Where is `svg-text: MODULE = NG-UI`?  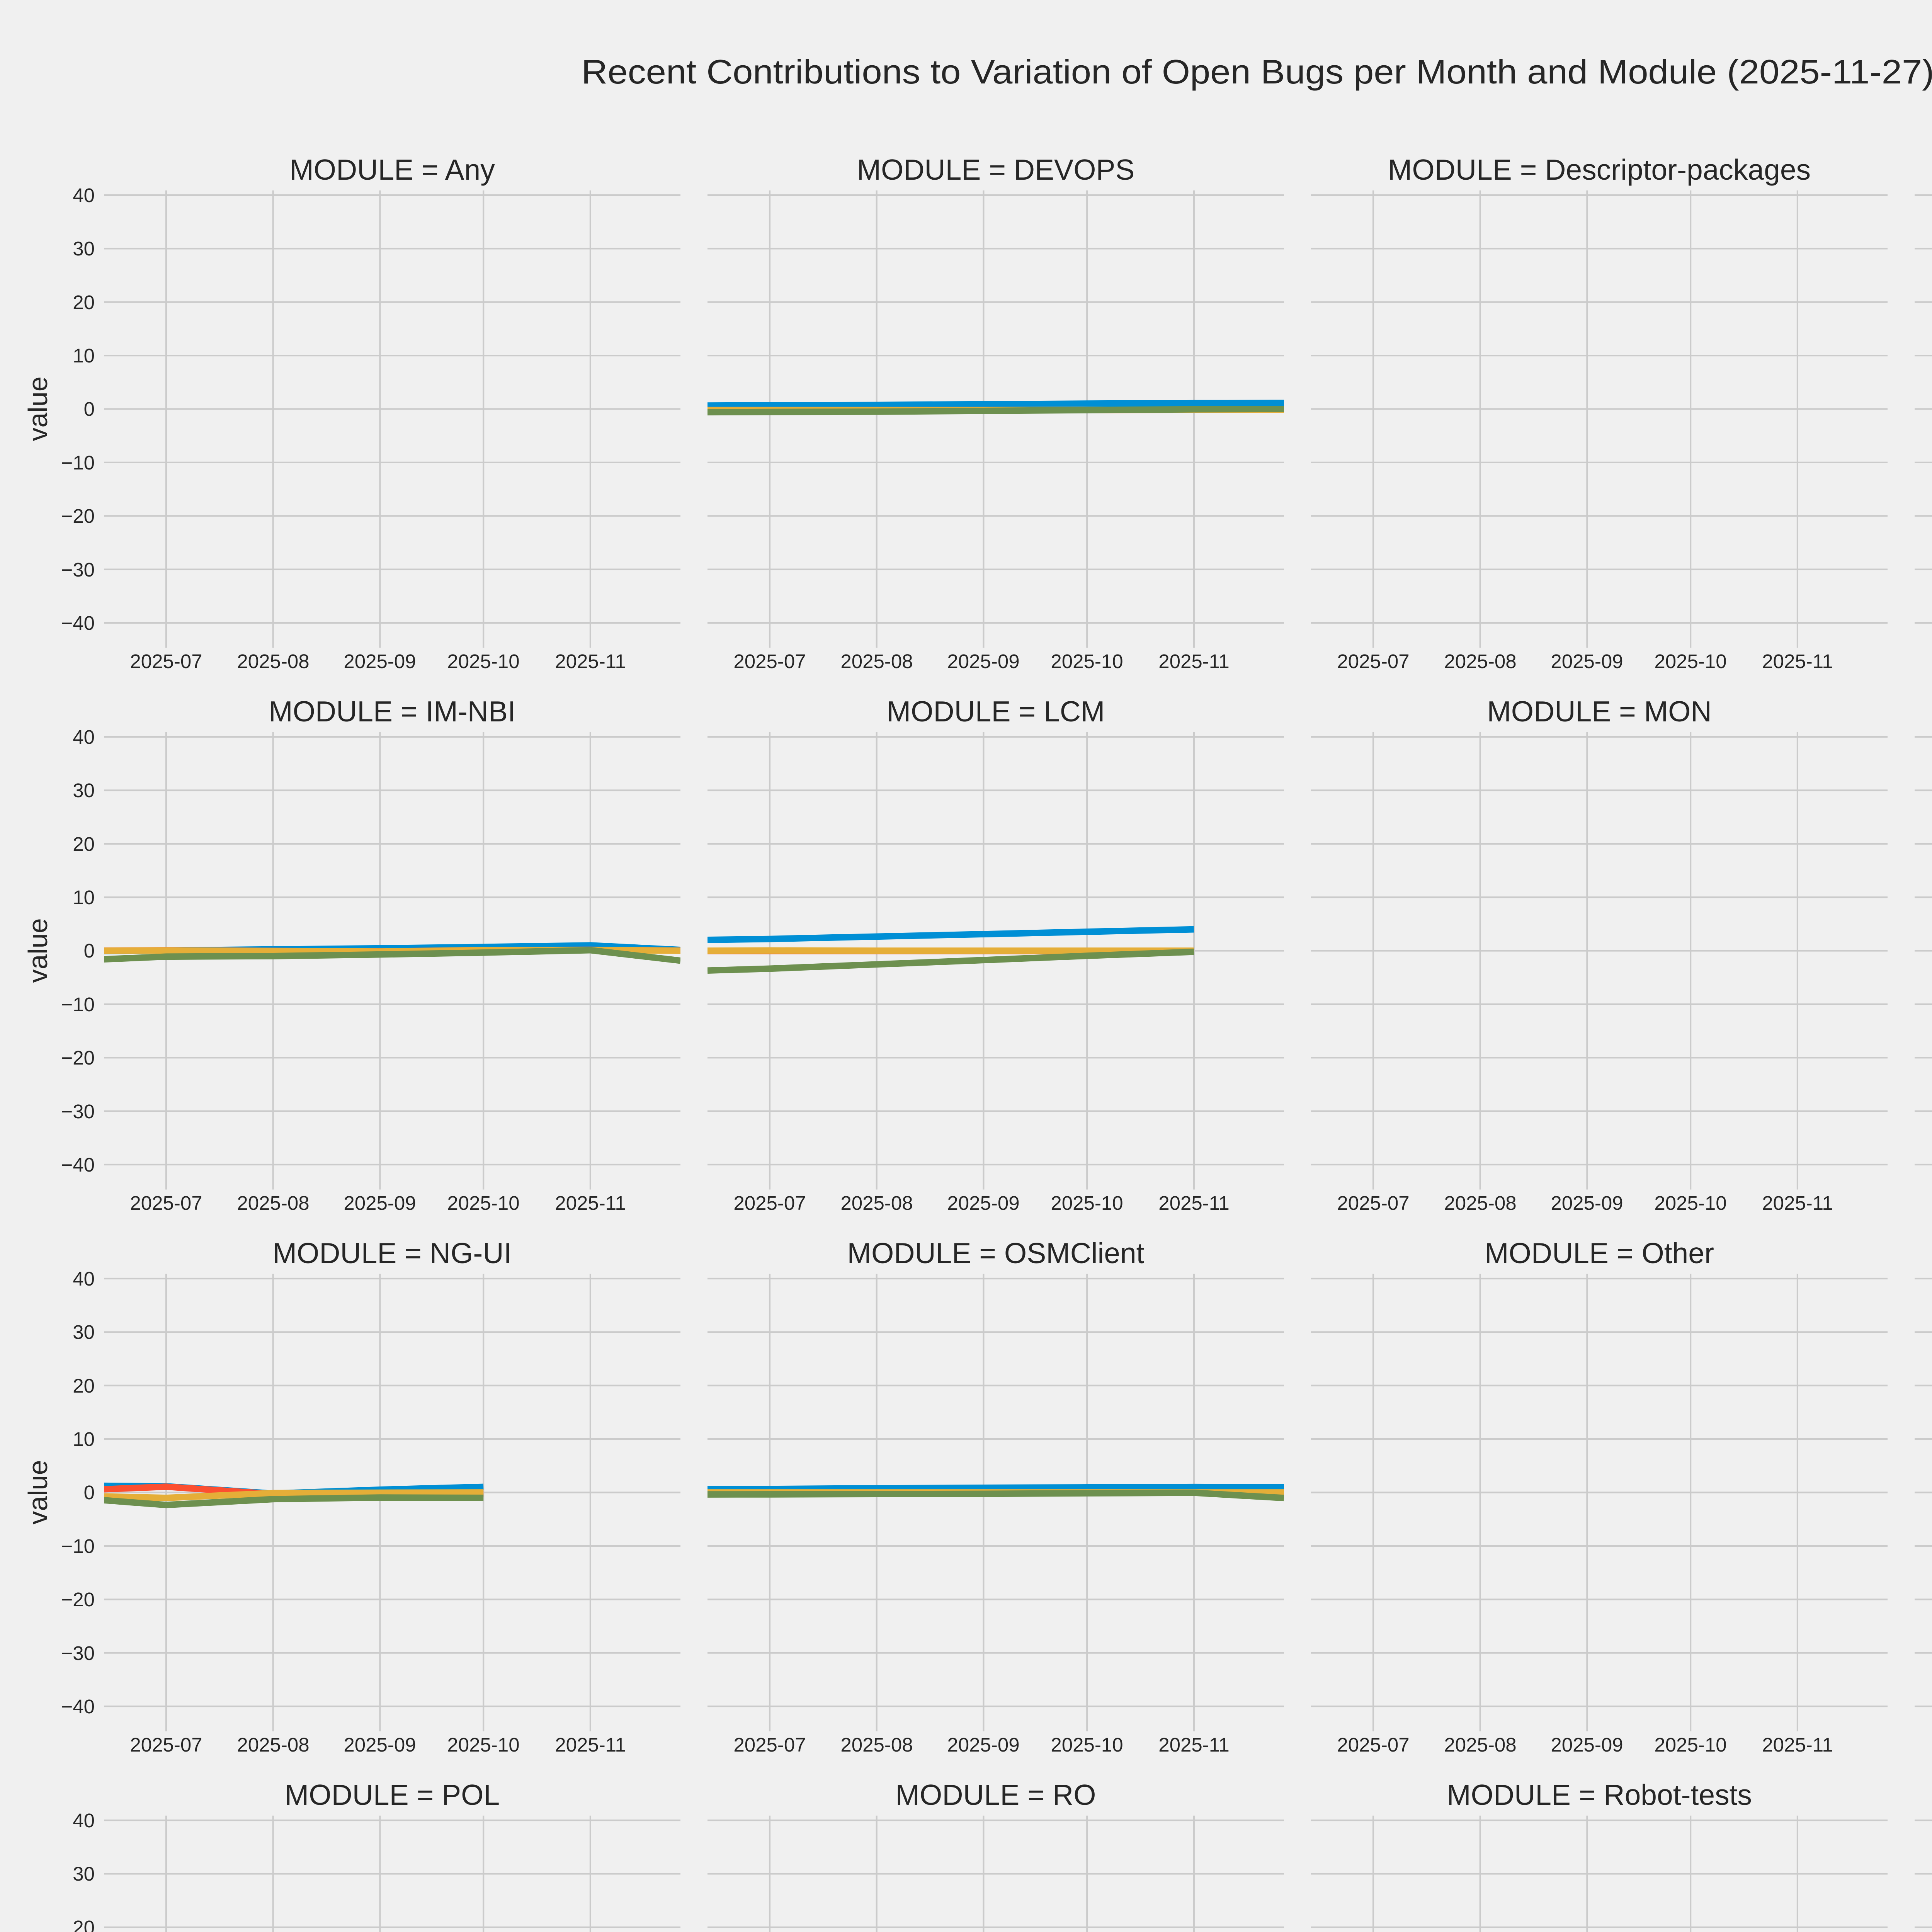 svg-text: MODULE = NG-UI is located at coordinates (392, 1253).